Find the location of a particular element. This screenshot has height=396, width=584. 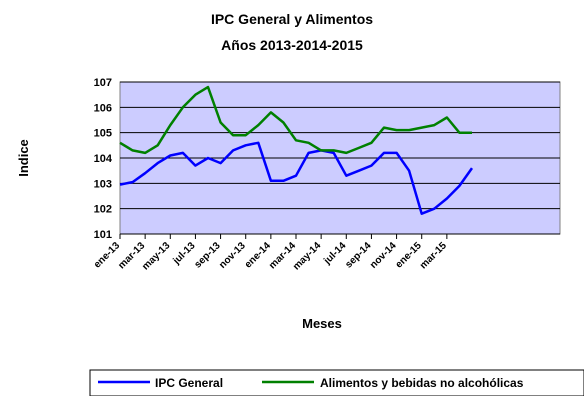

y-tick-label: 102 is located at coordinates (103, 210).